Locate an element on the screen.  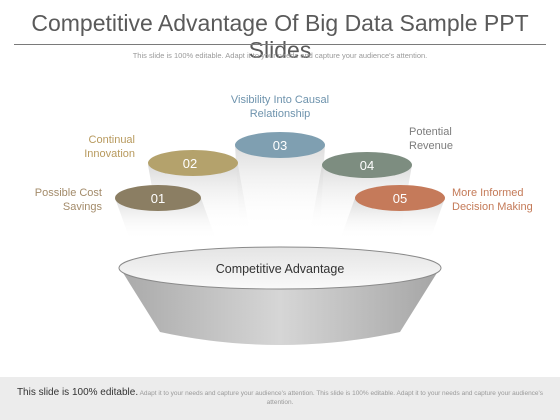
disc-number-03: 03 is located at coordinates (280, 145).